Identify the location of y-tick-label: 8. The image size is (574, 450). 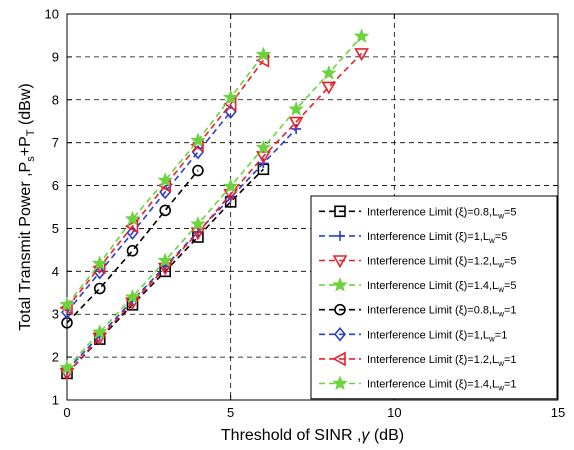
(55, 99).